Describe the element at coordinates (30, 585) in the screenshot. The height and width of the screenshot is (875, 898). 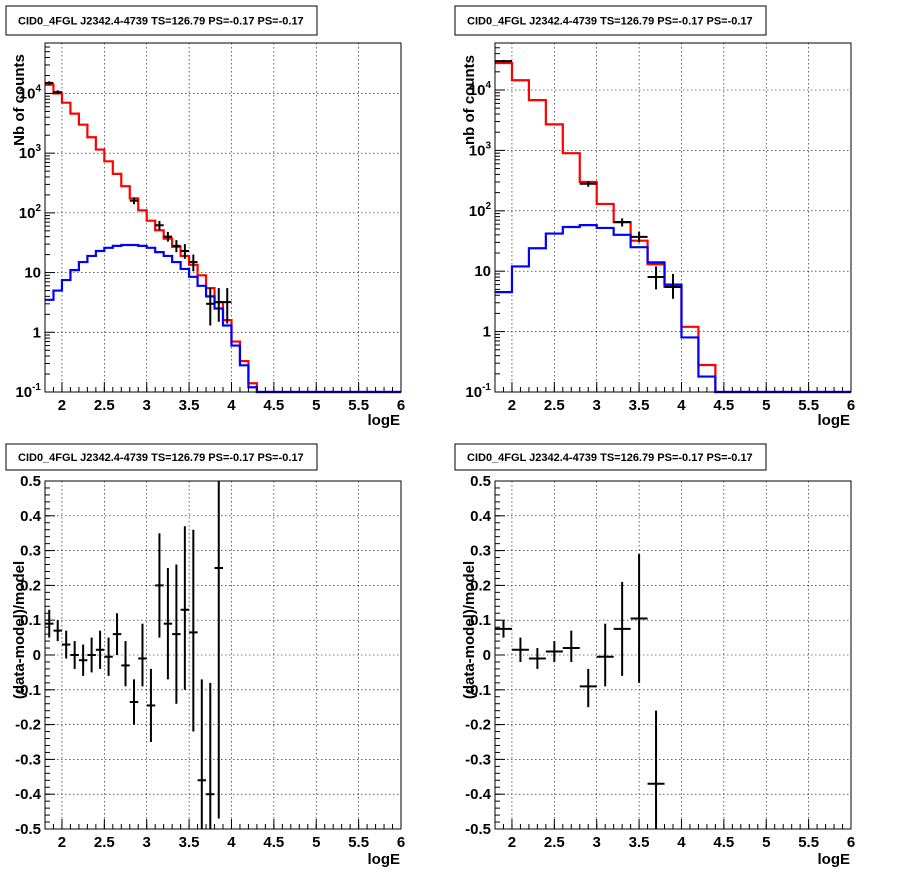
I see `y-tick-label: 0.2` at that location.